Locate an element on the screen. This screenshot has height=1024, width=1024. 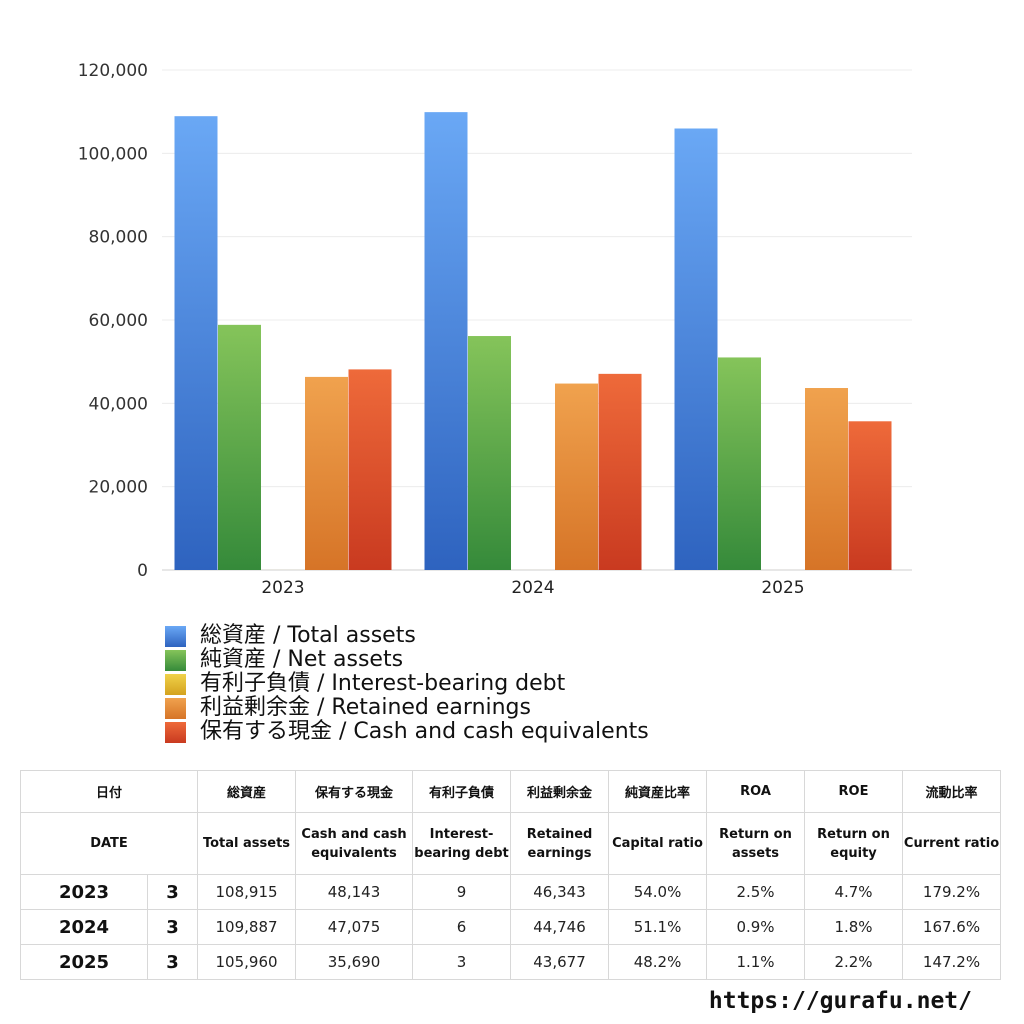
header-total-assets-jp: 総資産 is located at coordinates (247, 791).